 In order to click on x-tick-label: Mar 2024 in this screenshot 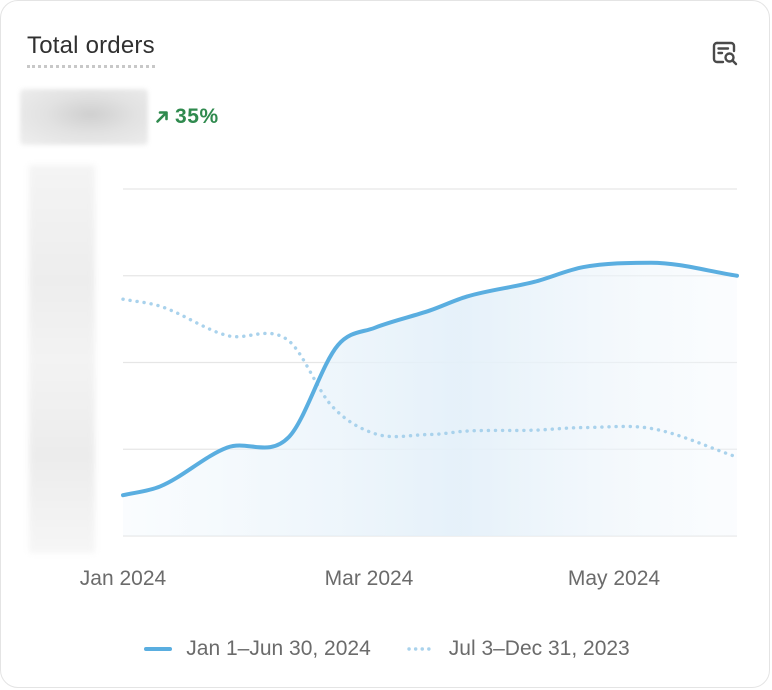, I will do `click(369, 578)`.